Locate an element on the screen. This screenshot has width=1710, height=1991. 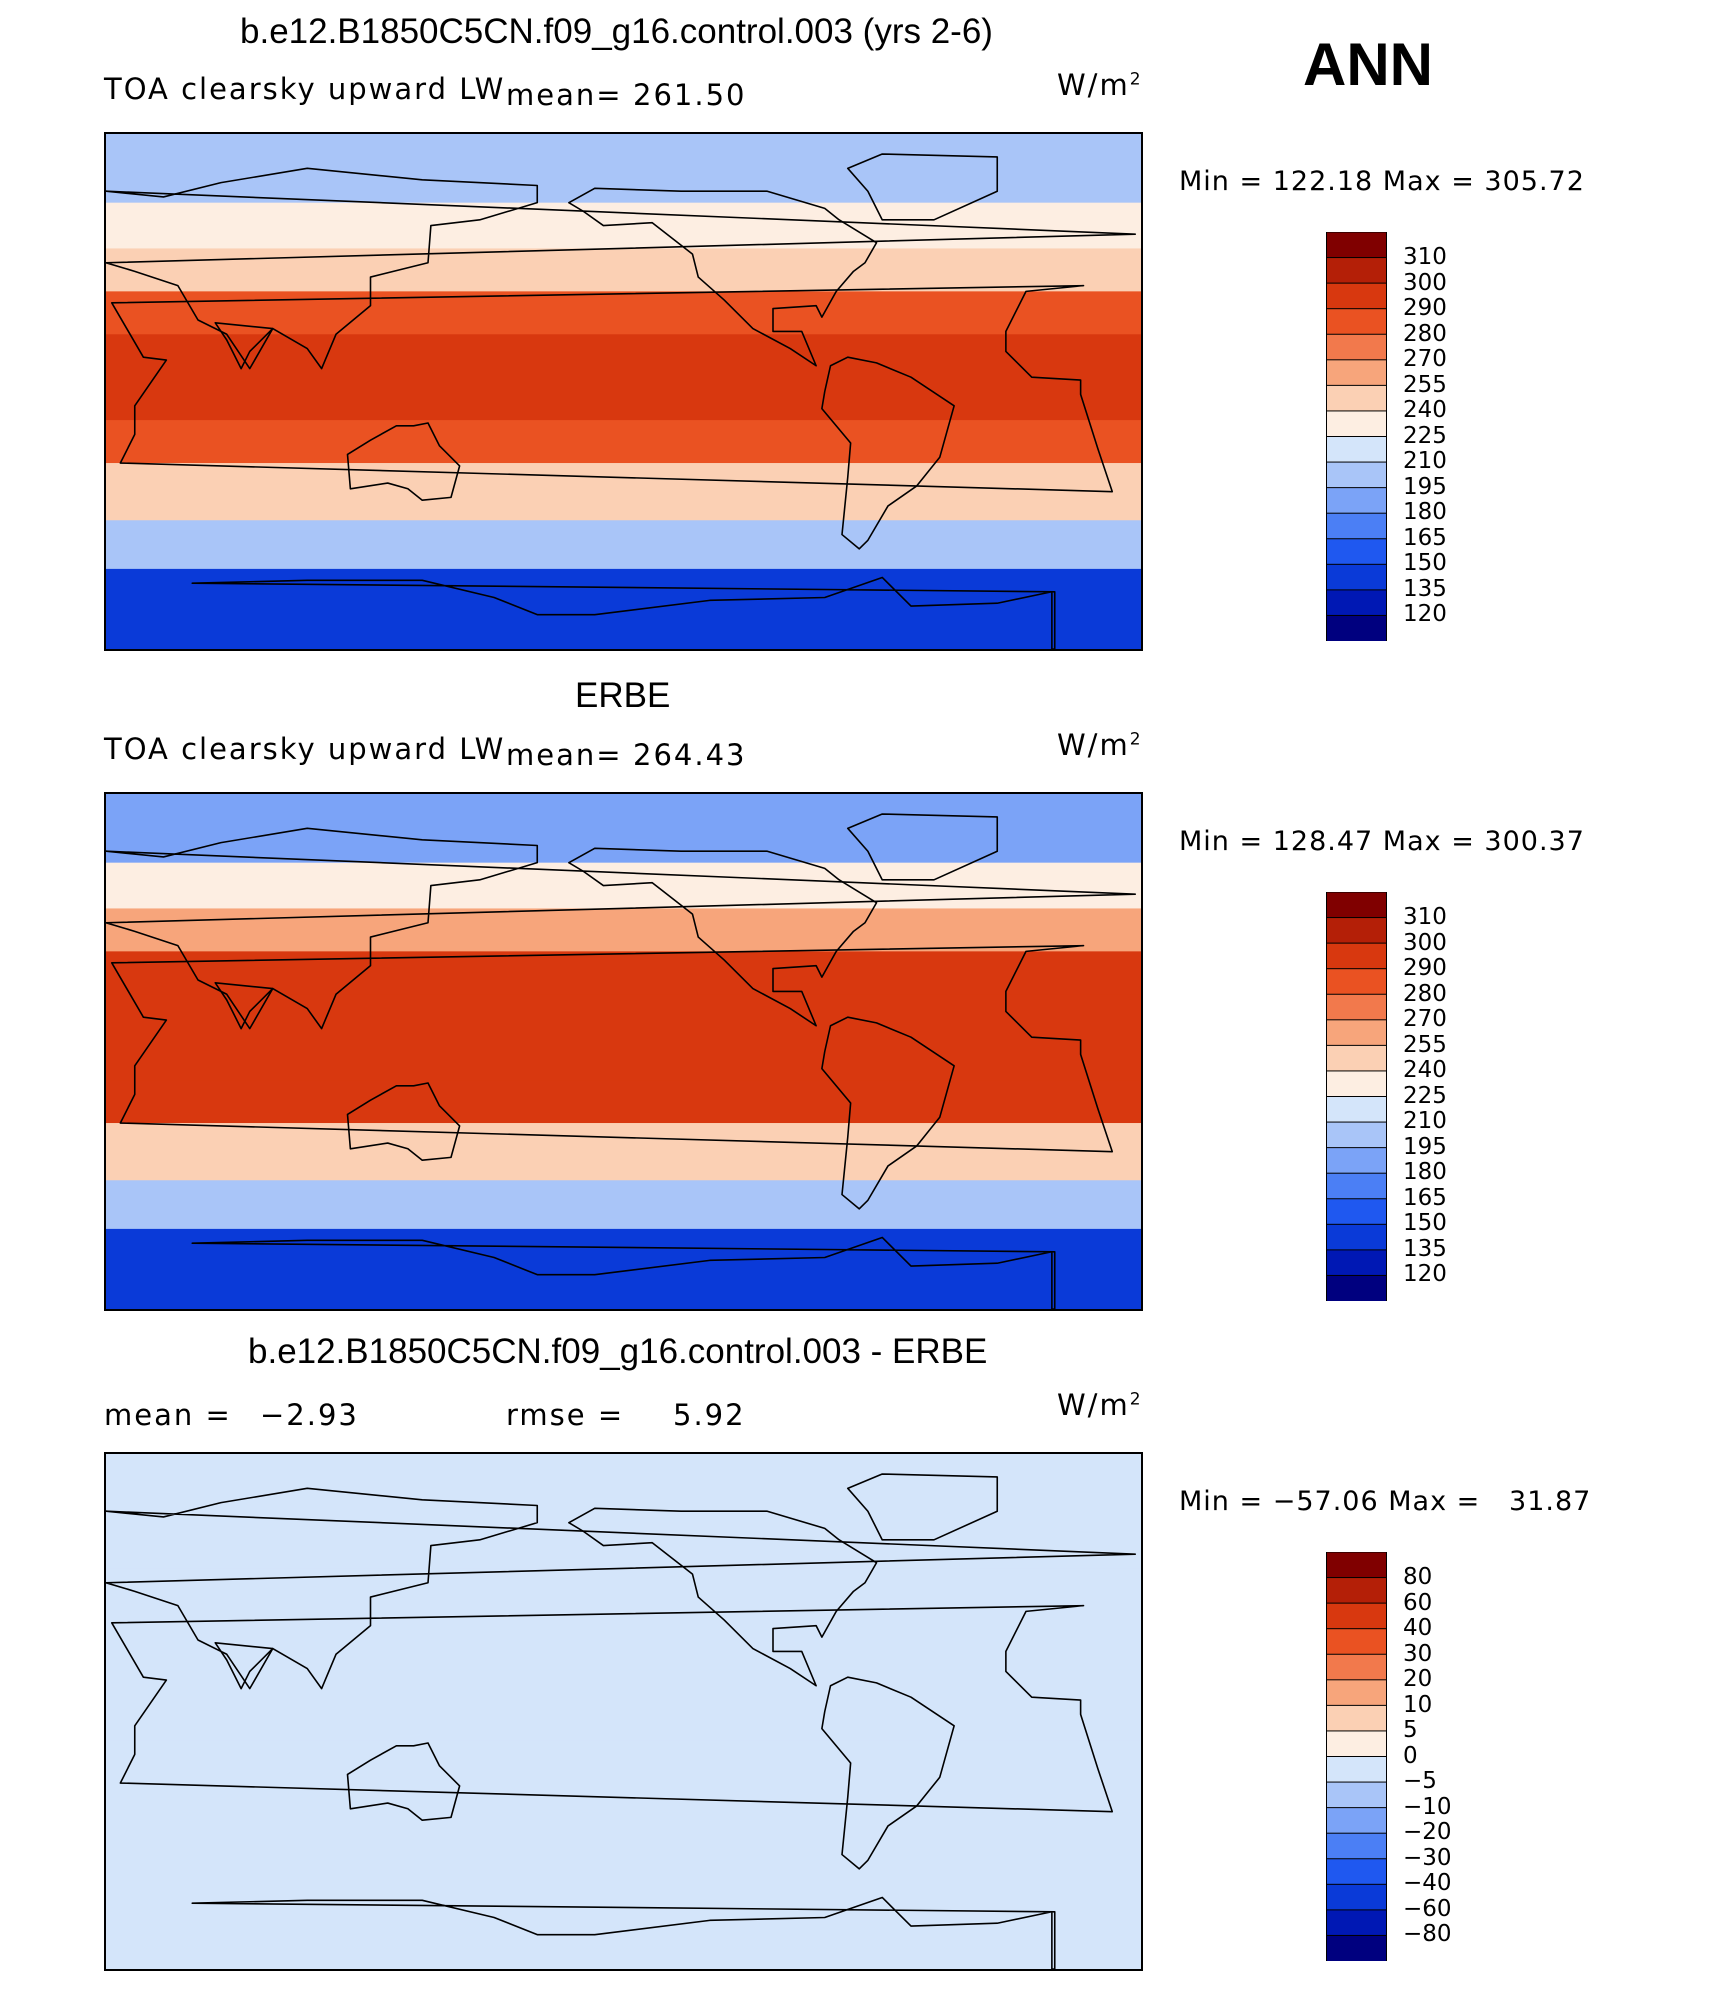
colorbar-tick-label: 150 is located at coordinates (1425, 1223).